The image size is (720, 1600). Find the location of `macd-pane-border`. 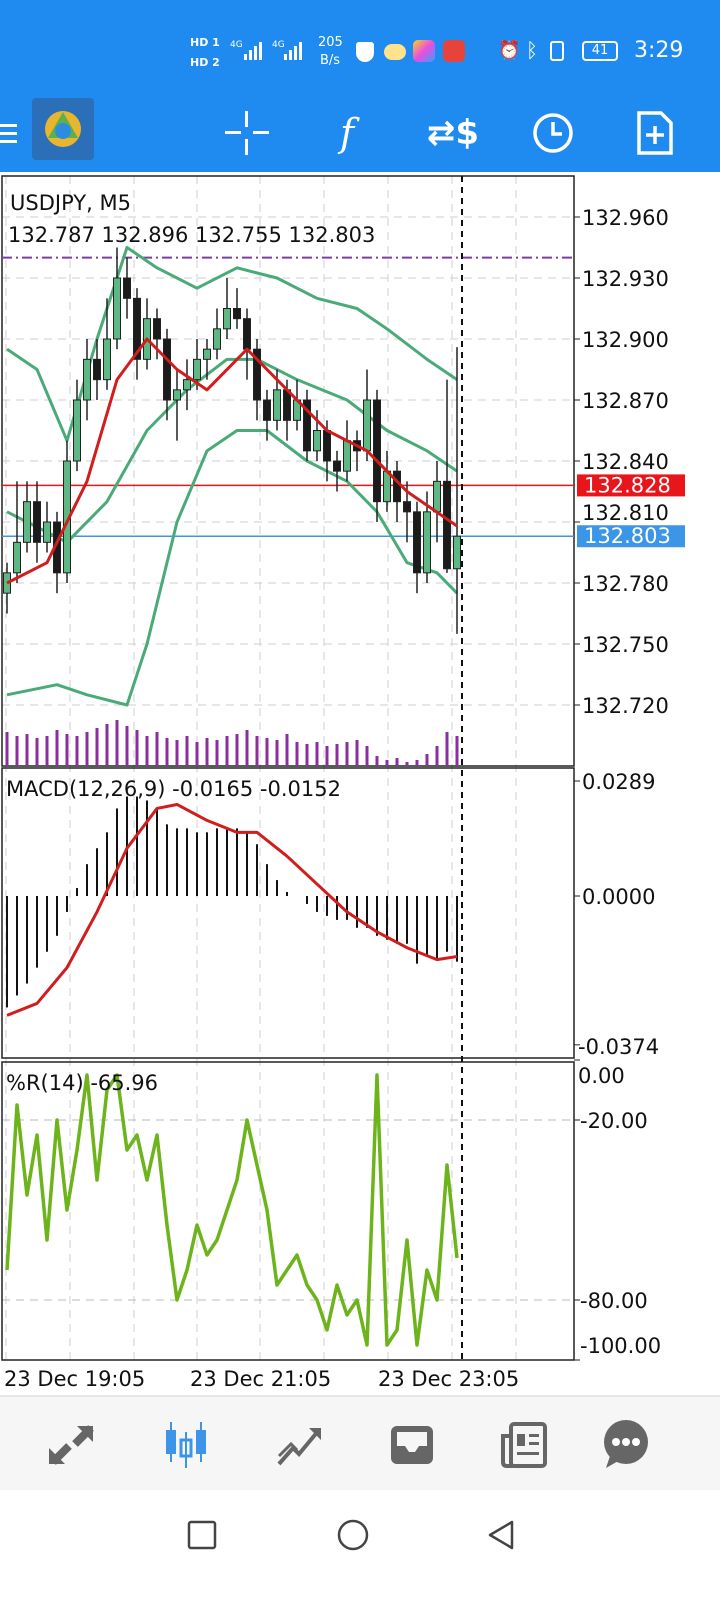

macd-pane-border is located at coordinates (288, 913).